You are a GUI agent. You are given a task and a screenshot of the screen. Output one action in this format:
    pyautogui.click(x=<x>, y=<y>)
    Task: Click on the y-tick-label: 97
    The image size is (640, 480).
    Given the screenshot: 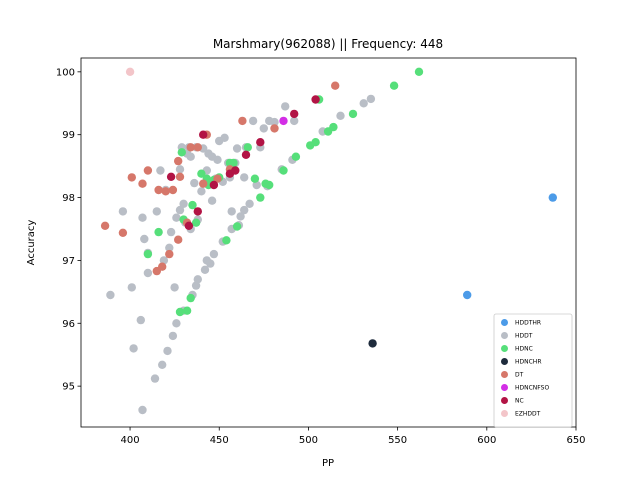 What is the action you would take?
    pyautogui.click(x=68, y=261)
    